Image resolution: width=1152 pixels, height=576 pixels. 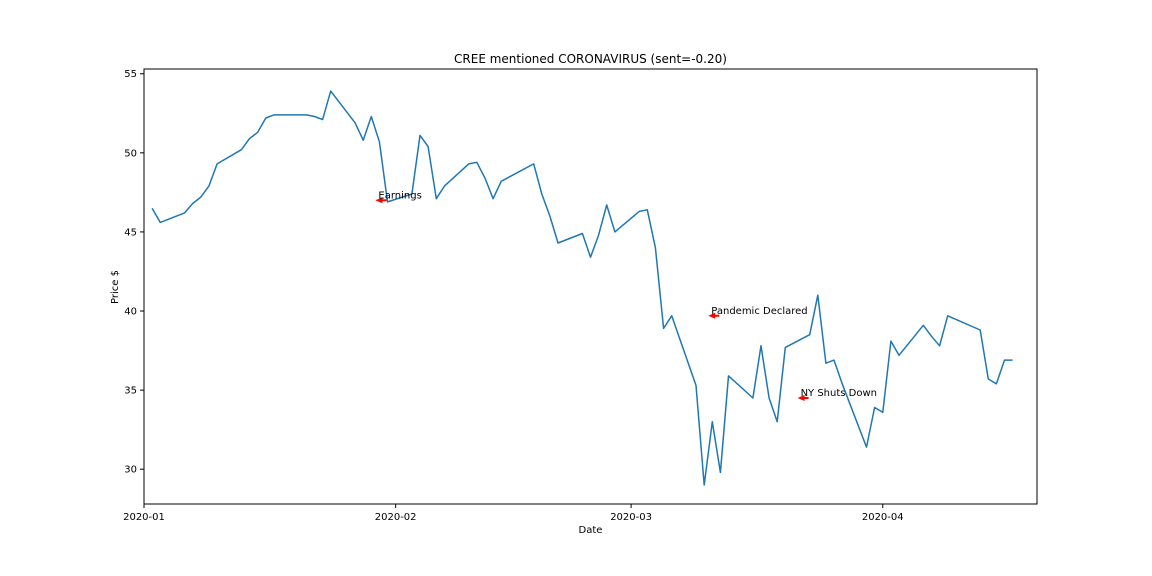 What do you see at coordinates (130, 74) in the screenshot?
I see `y-tick-label: 55` at bounding box center [130, 74].